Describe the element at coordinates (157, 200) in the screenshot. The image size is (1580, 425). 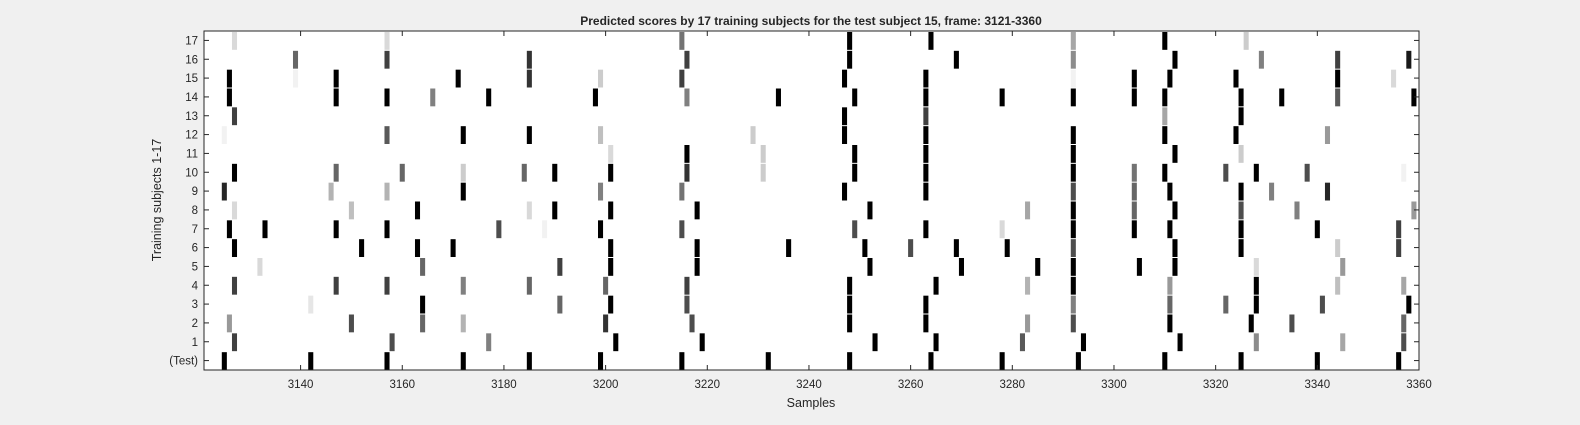
I see `y-axis-label: Training subjects 1-17` at that location.